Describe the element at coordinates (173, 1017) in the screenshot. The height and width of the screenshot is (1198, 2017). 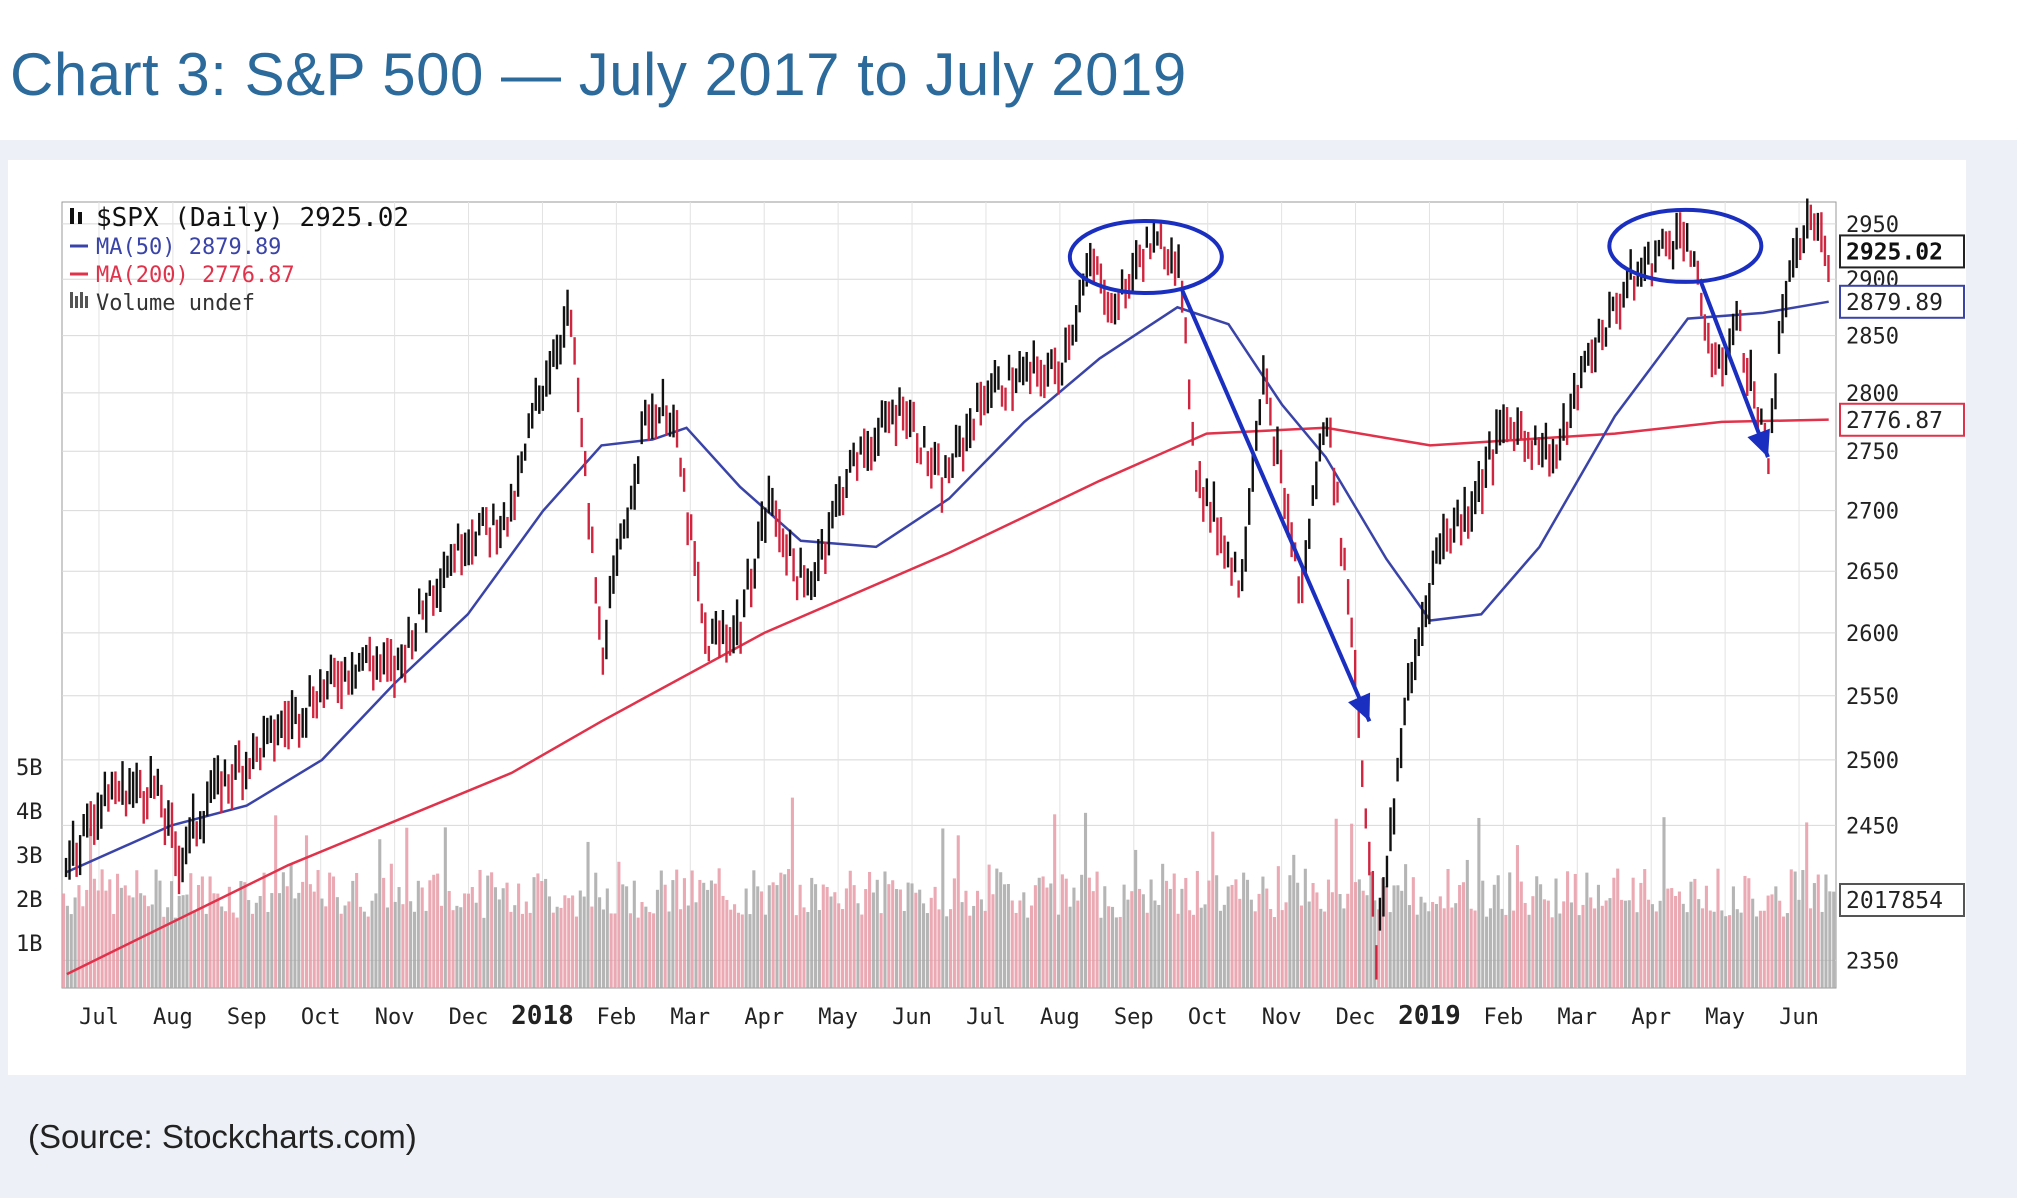
I see `x-tick-label: Aug` at that location.